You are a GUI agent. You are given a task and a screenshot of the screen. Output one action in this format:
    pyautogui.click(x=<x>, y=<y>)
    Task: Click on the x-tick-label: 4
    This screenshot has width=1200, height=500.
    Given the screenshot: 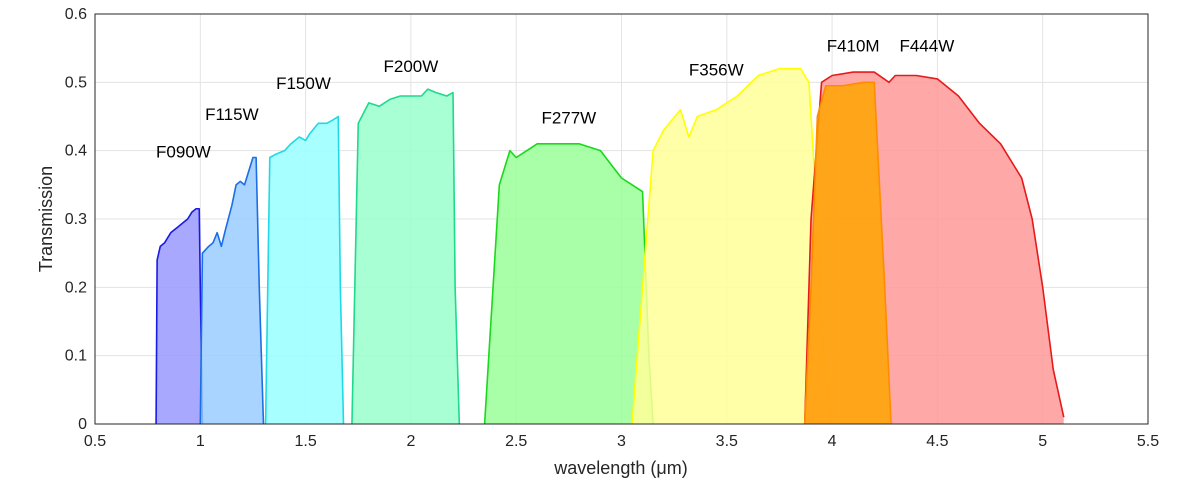 What is the action you would take?
    pyautogui.click(x=832, y=441)
    